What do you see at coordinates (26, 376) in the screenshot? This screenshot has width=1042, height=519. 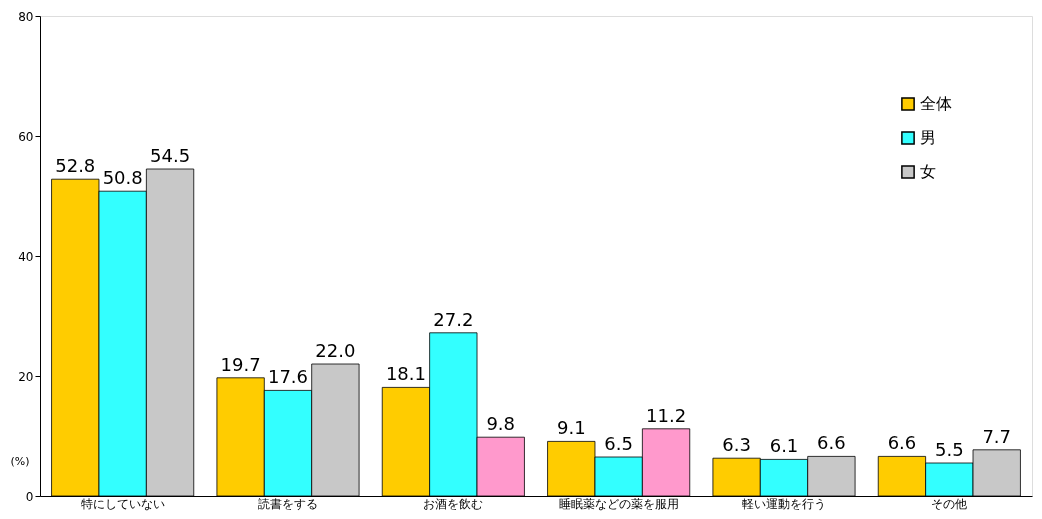 I see `y-tick-label: 20` at bounding box center [26, 376].